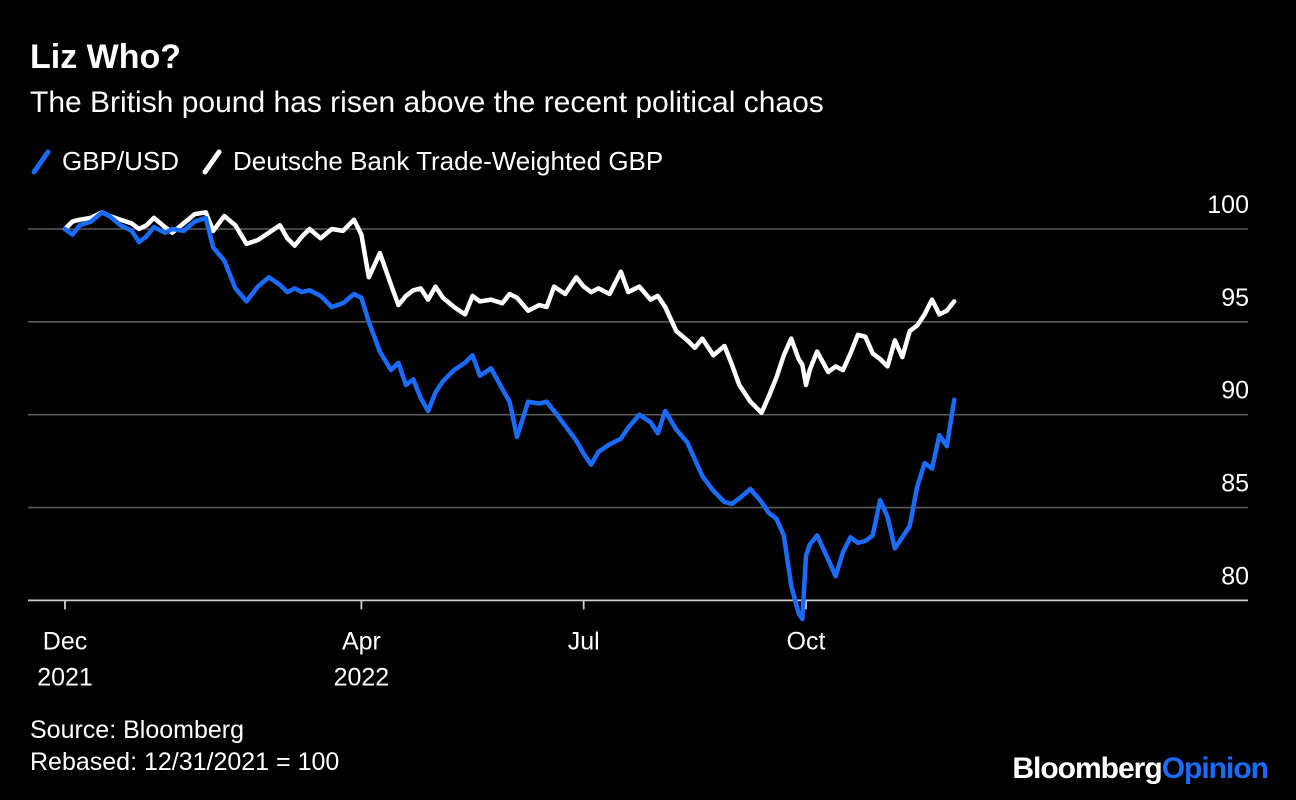  I want to click on brand-logo-bloomberg: Bloomberg, so click(1087, 768).